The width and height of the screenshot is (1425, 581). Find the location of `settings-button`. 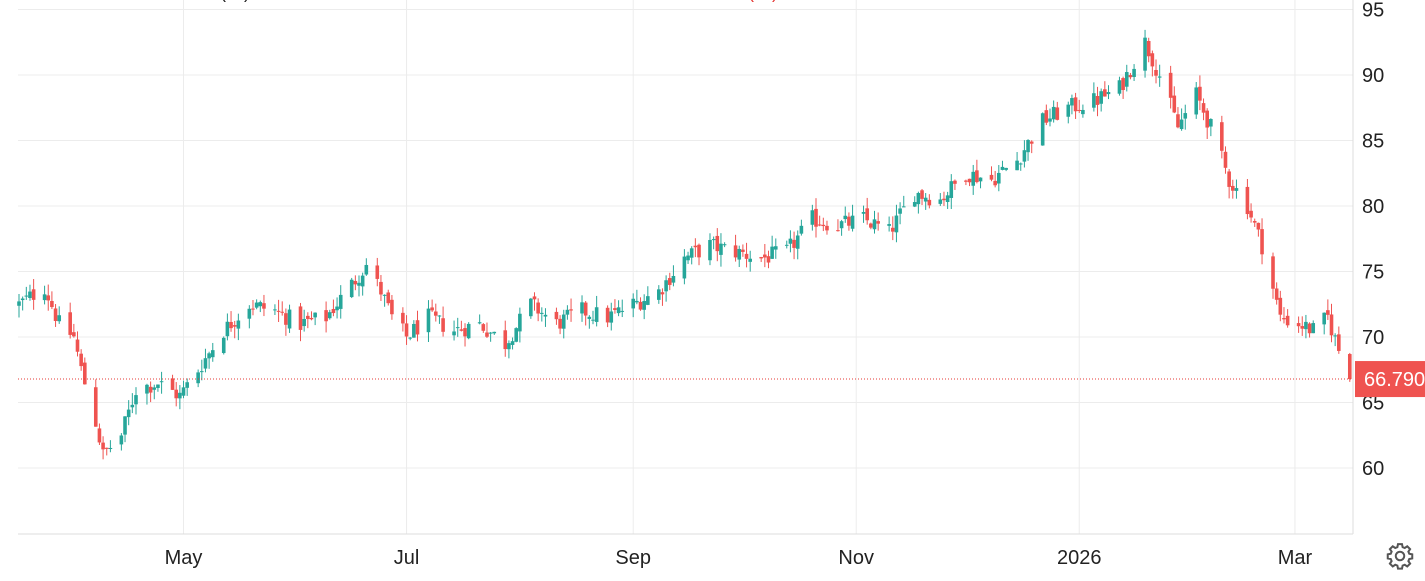

settings-button is located at coordinates (1400, 556).